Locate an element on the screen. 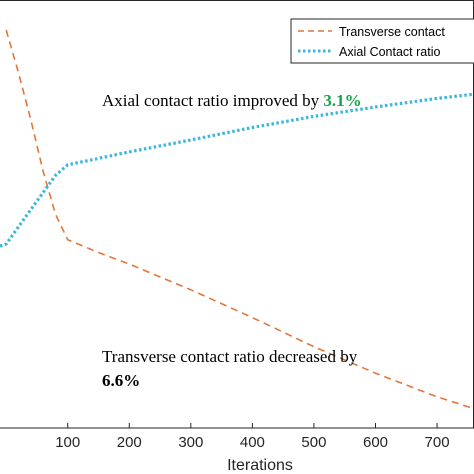  x-tick-label-400: 400 is located at coordinates (252, 442).